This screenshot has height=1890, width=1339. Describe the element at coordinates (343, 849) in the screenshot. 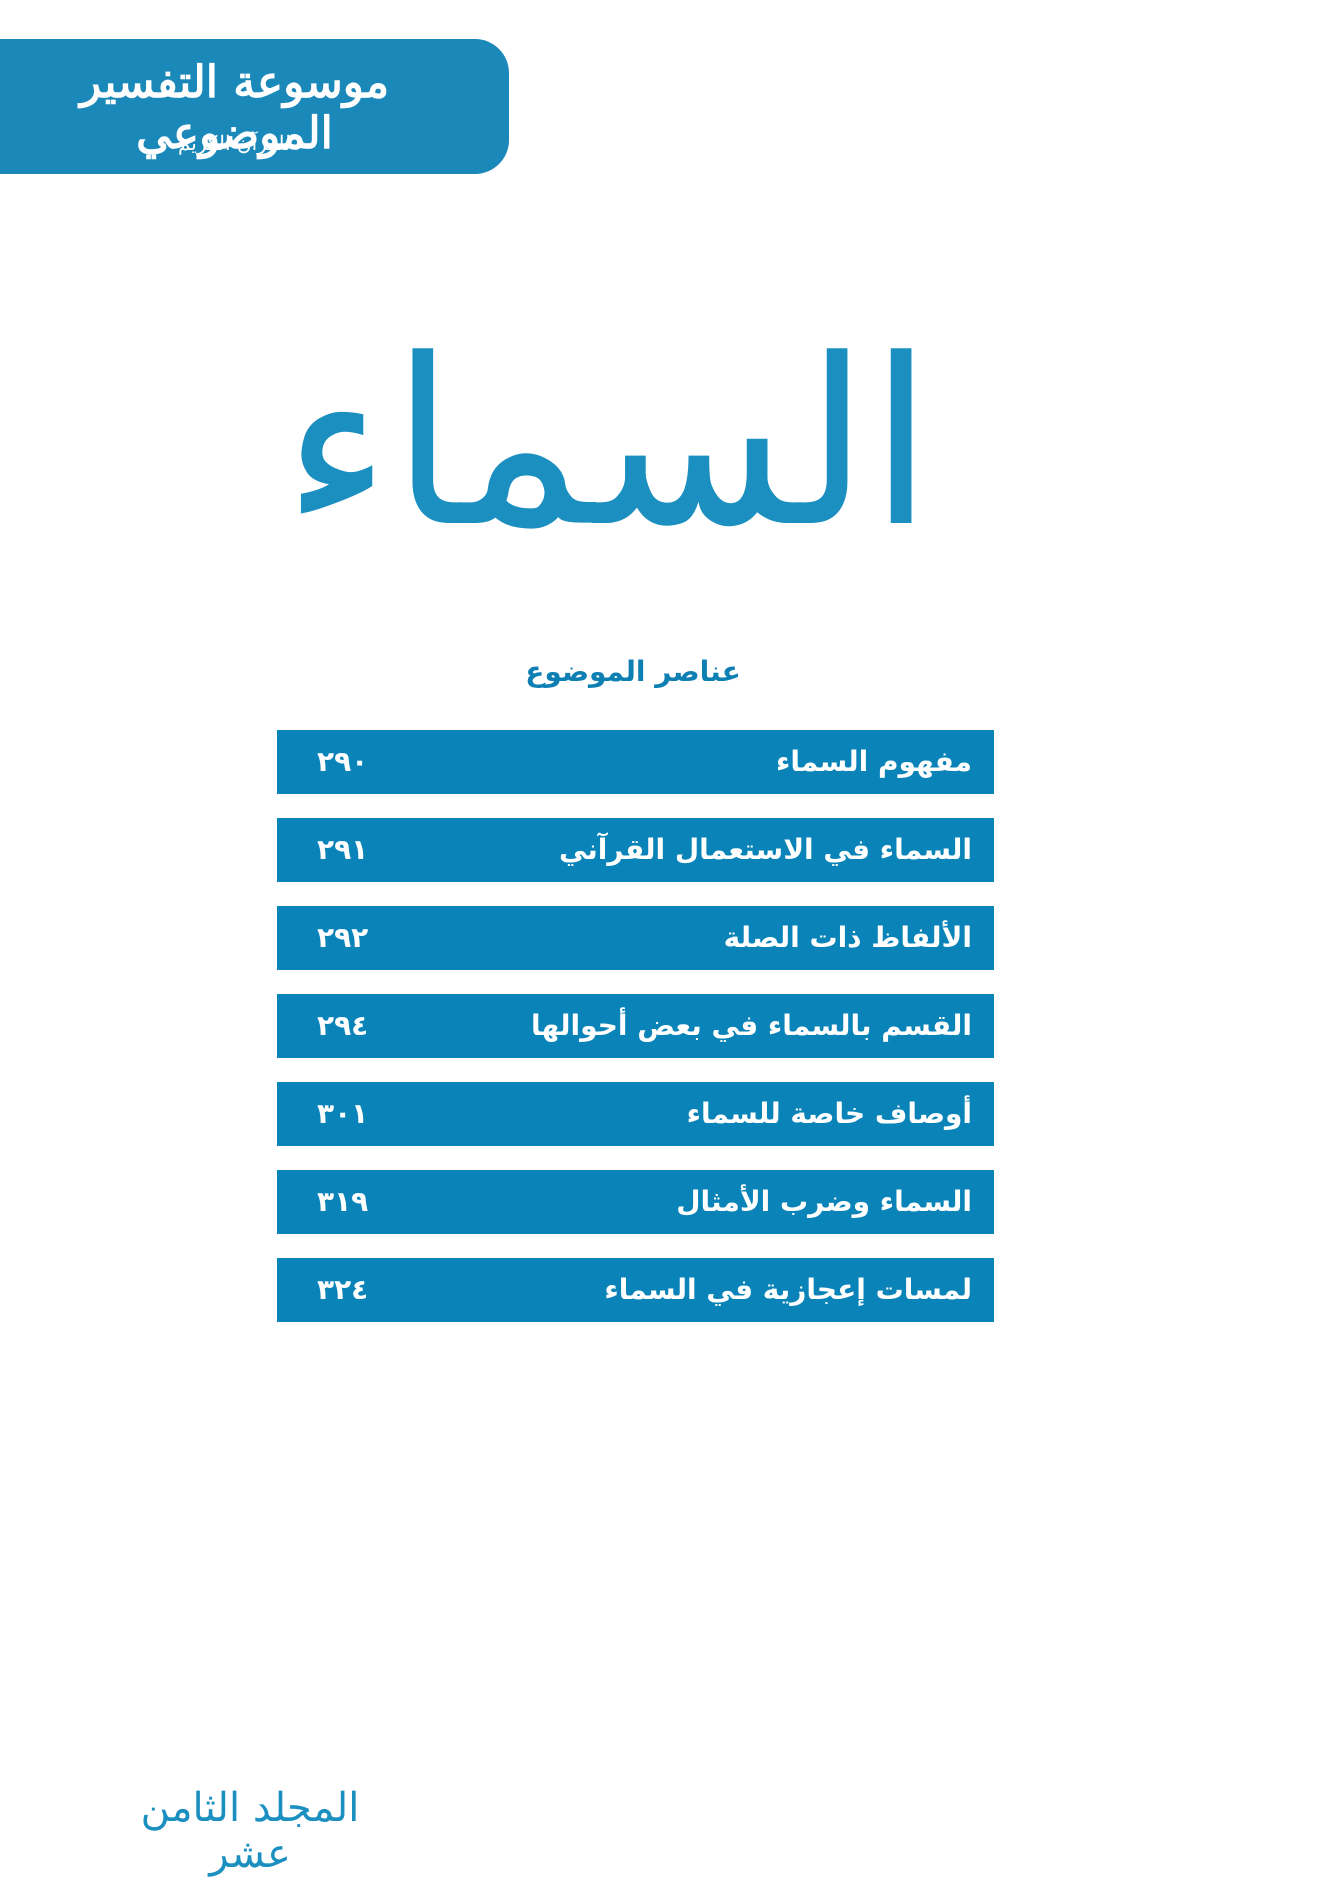

I see `toc-item-page: ٢٩١` at that location.